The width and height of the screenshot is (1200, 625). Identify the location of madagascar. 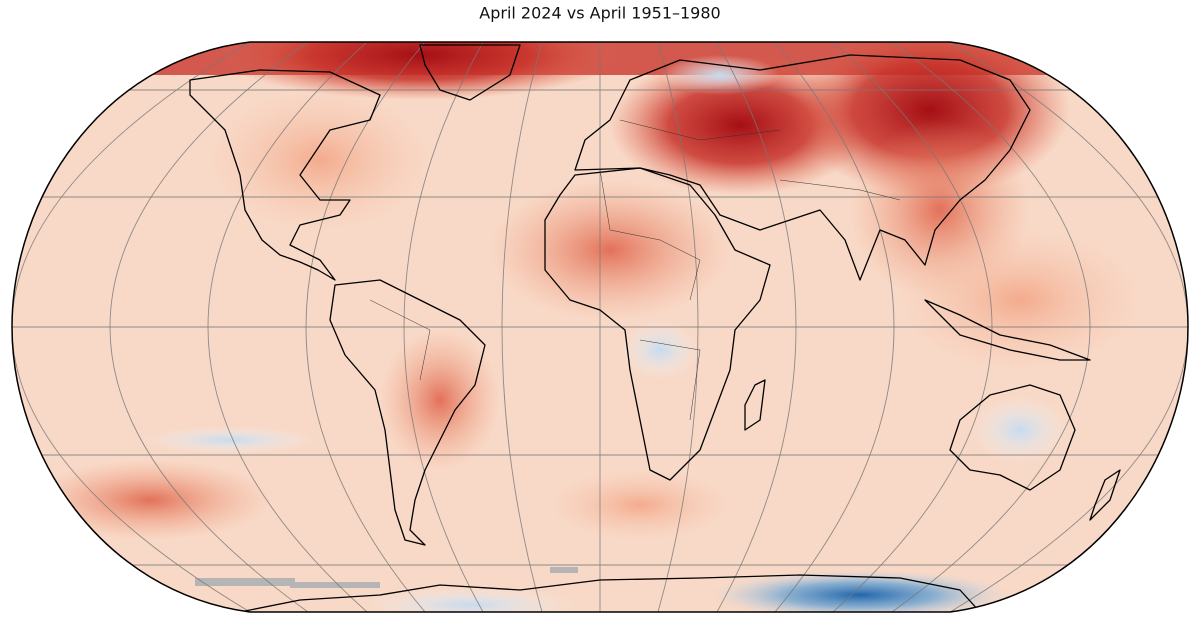
(755, 405).